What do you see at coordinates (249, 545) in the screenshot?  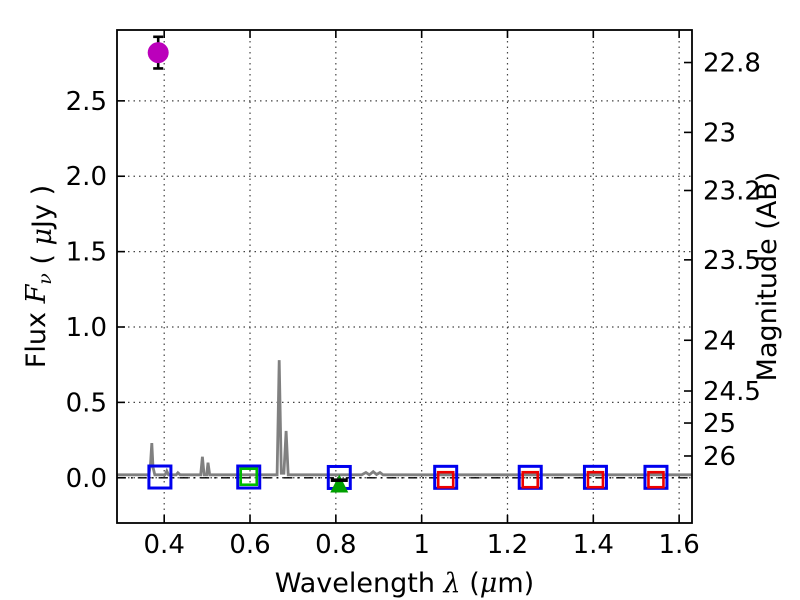 I see `x-tick-label: 0.6` at bounding box center [249, 545].